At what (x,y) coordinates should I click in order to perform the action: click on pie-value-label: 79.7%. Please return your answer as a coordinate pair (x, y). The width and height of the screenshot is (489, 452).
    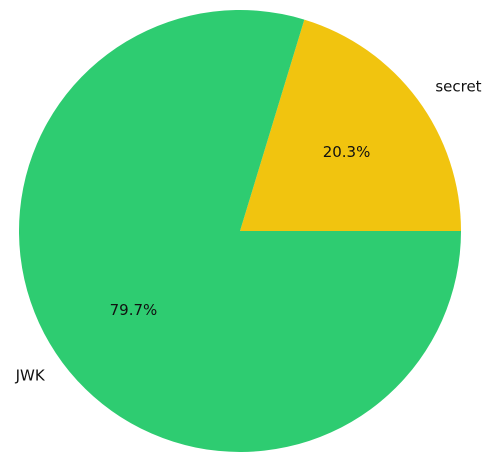
    Looking at the image, I should click on (134, 310).